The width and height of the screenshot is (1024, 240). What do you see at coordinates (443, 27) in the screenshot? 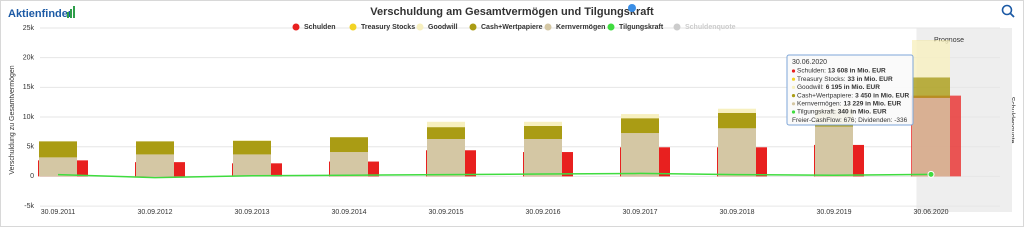
I see `legend-entry: Goodwill` at bounding box center [443, 27].